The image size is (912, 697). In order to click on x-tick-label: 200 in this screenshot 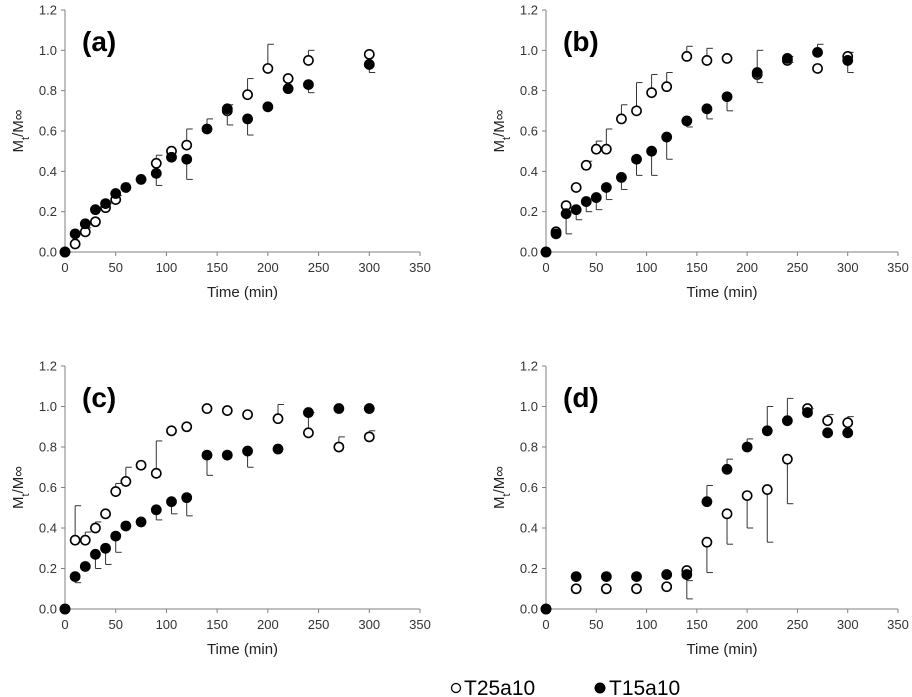, I will do `click(268, 267)`.